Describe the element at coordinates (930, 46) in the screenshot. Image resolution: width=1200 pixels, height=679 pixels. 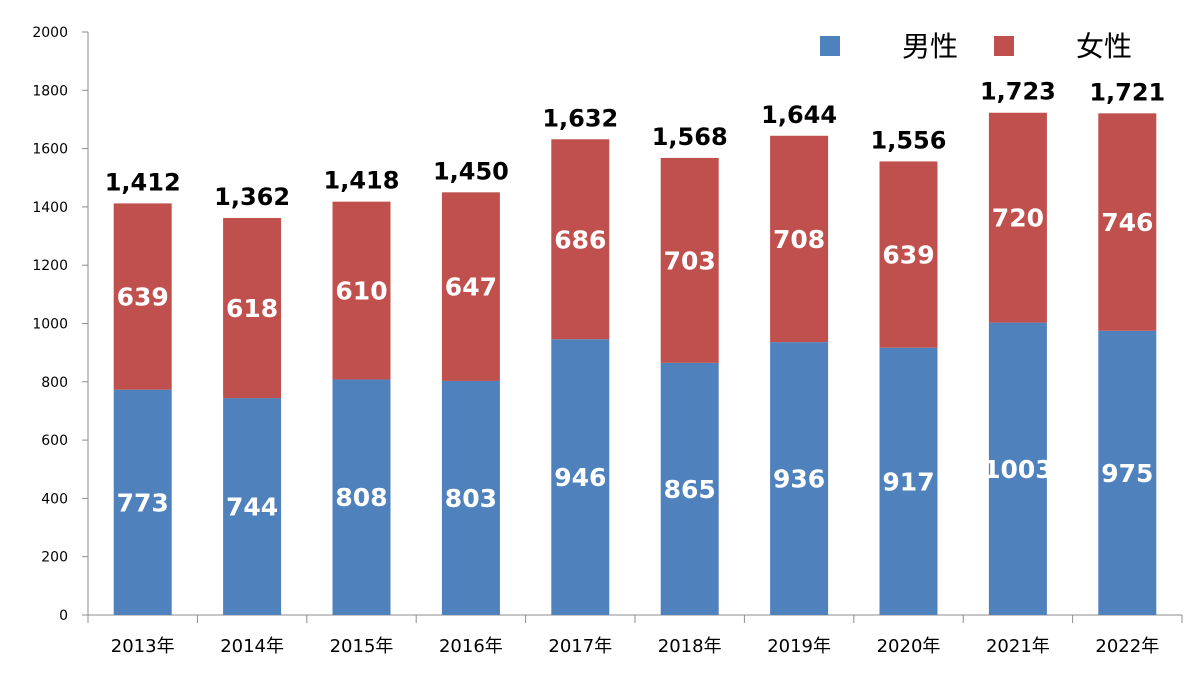
I see `legend-label-male: 男性` at that location.